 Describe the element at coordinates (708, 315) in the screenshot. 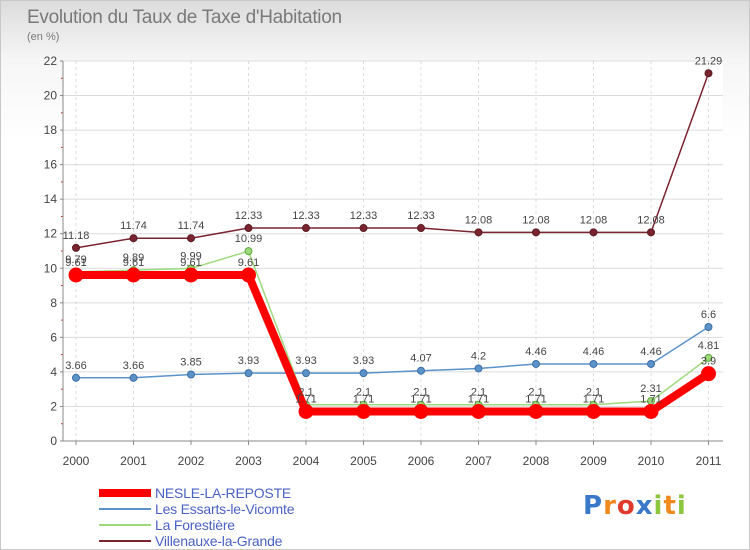

I see `data-label-essarts: 6.6` at that location.